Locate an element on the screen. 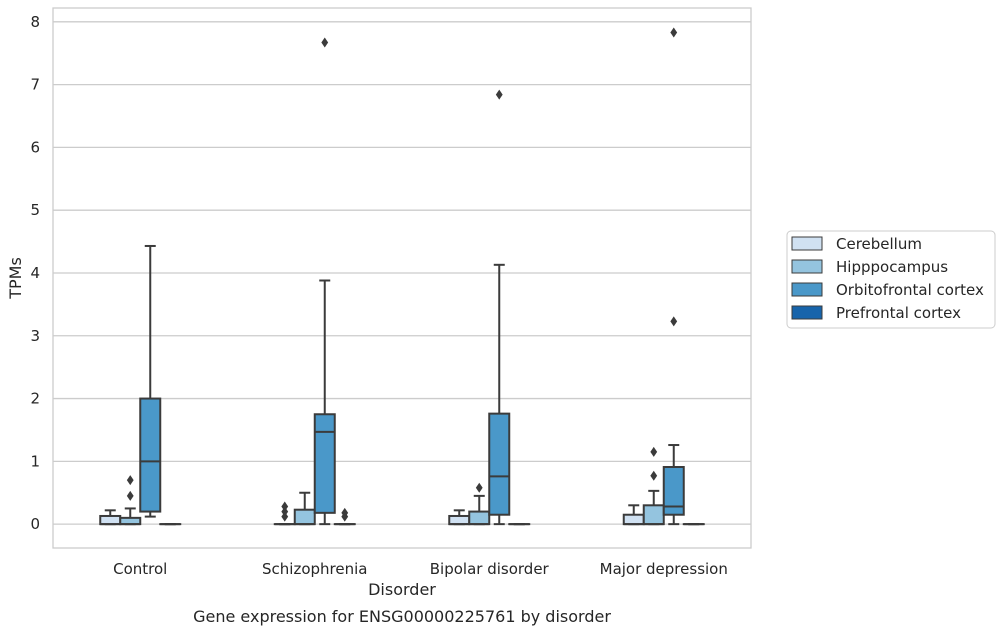 The height and width of the screenshot is (634, 1003). y-tick-label: 7 is located at coordinates (35, 85).